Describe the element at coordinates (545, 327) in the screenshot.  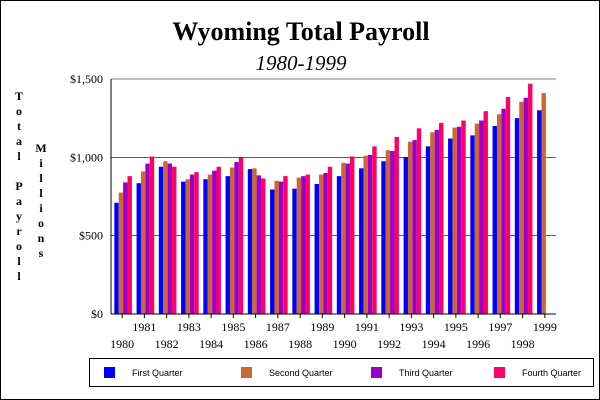
I see `x-tick-label: 1999` at that location.